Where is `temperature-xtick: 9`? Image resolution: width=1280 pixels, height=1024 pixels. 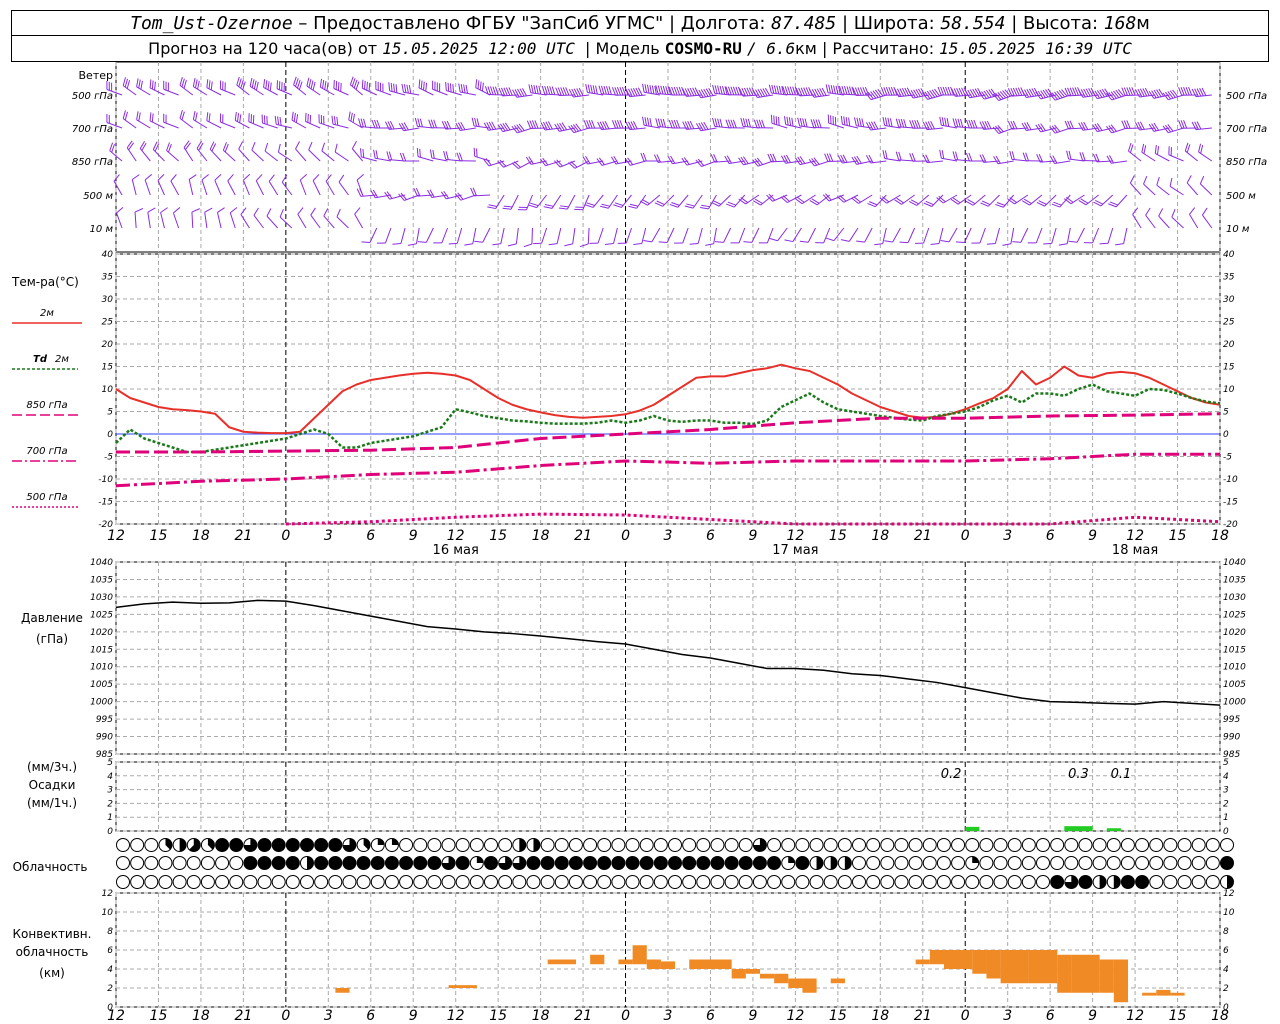 temperature-xtick: 9 is located at coordinates (1092, 536).